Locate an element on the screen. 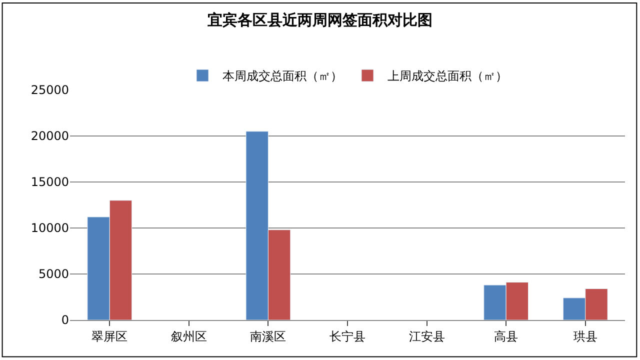 The image size is (640, 360). x-tick-label: 南溪区 is located at coordinates (268, 336).